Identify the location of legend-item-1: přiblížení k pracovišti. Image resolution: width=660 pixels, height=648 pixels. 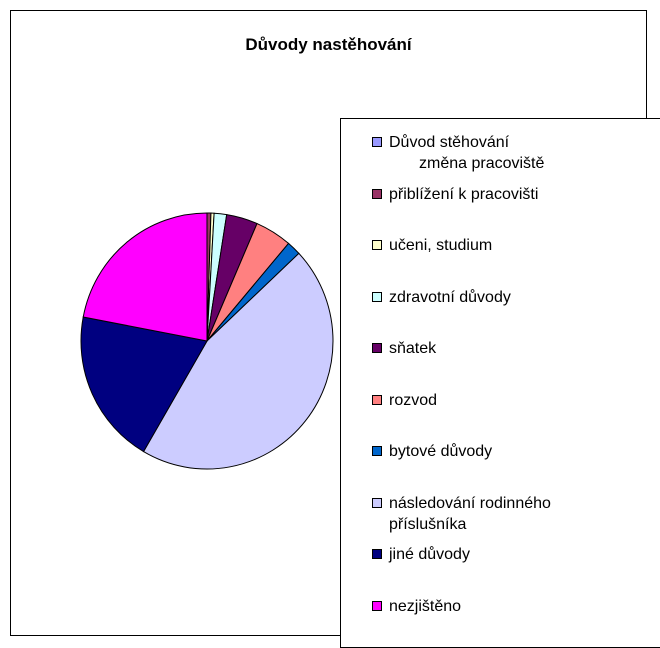
(455, 194).